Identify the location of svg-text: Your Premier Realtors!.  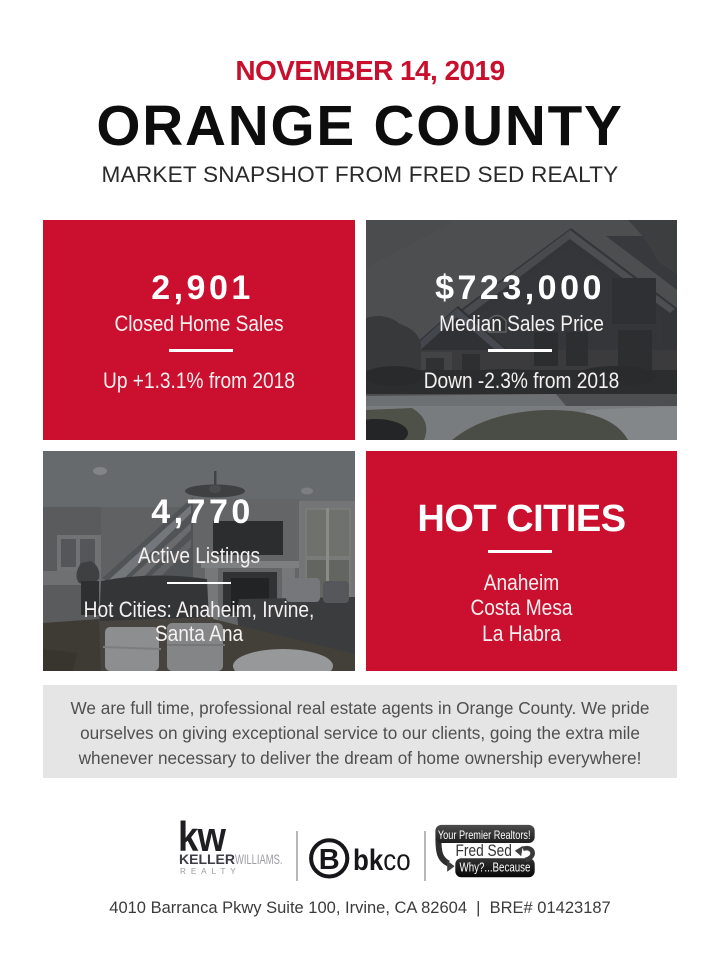
(484, 836).